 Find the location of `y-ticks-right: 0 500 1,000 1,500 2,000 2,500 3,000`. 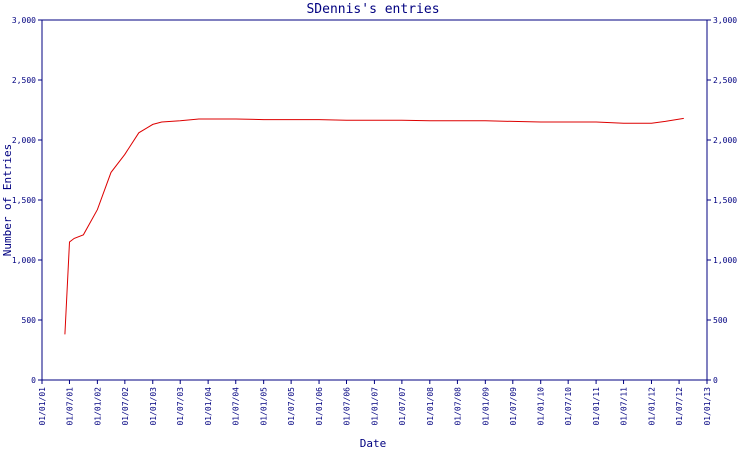

y-ticks-right: 0 500 1,000 1,500 2,000 2,500 3,000 is located at coordinates (722, 200).